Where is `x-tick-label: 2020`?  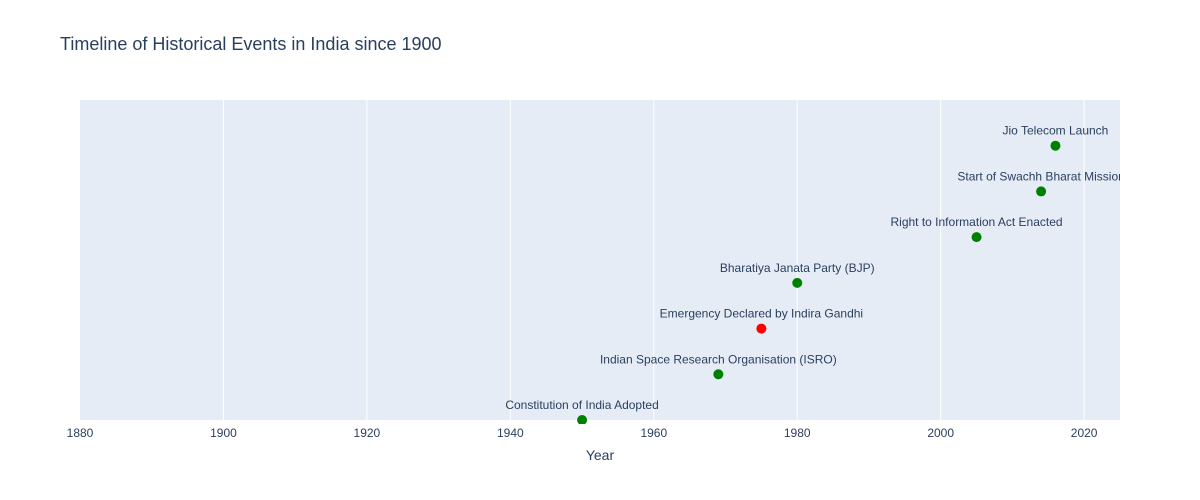
x-tick-label: 2020 is located at coordinates (1084, 433).